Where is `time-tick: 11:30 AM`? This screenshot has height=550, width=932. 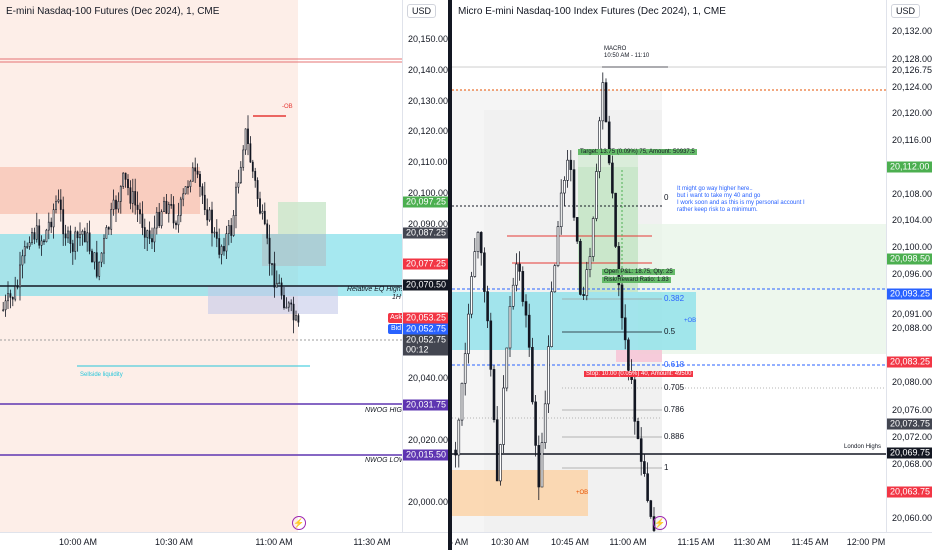 time-tick: 11:30 AM is located at coordinates (752, 542).